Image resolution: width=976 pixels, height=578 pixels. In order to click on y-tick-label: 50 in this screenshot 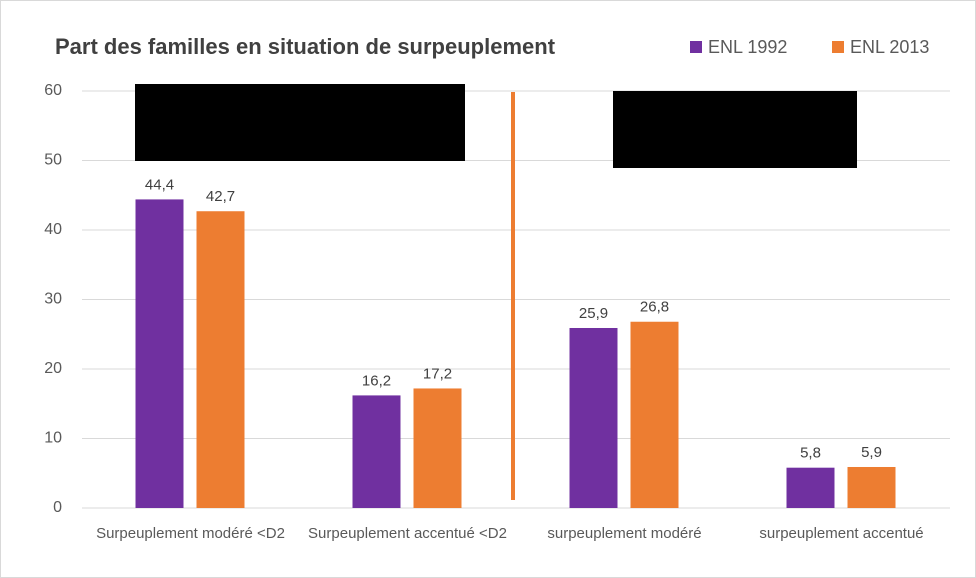, I will do `click(53, 160)`.